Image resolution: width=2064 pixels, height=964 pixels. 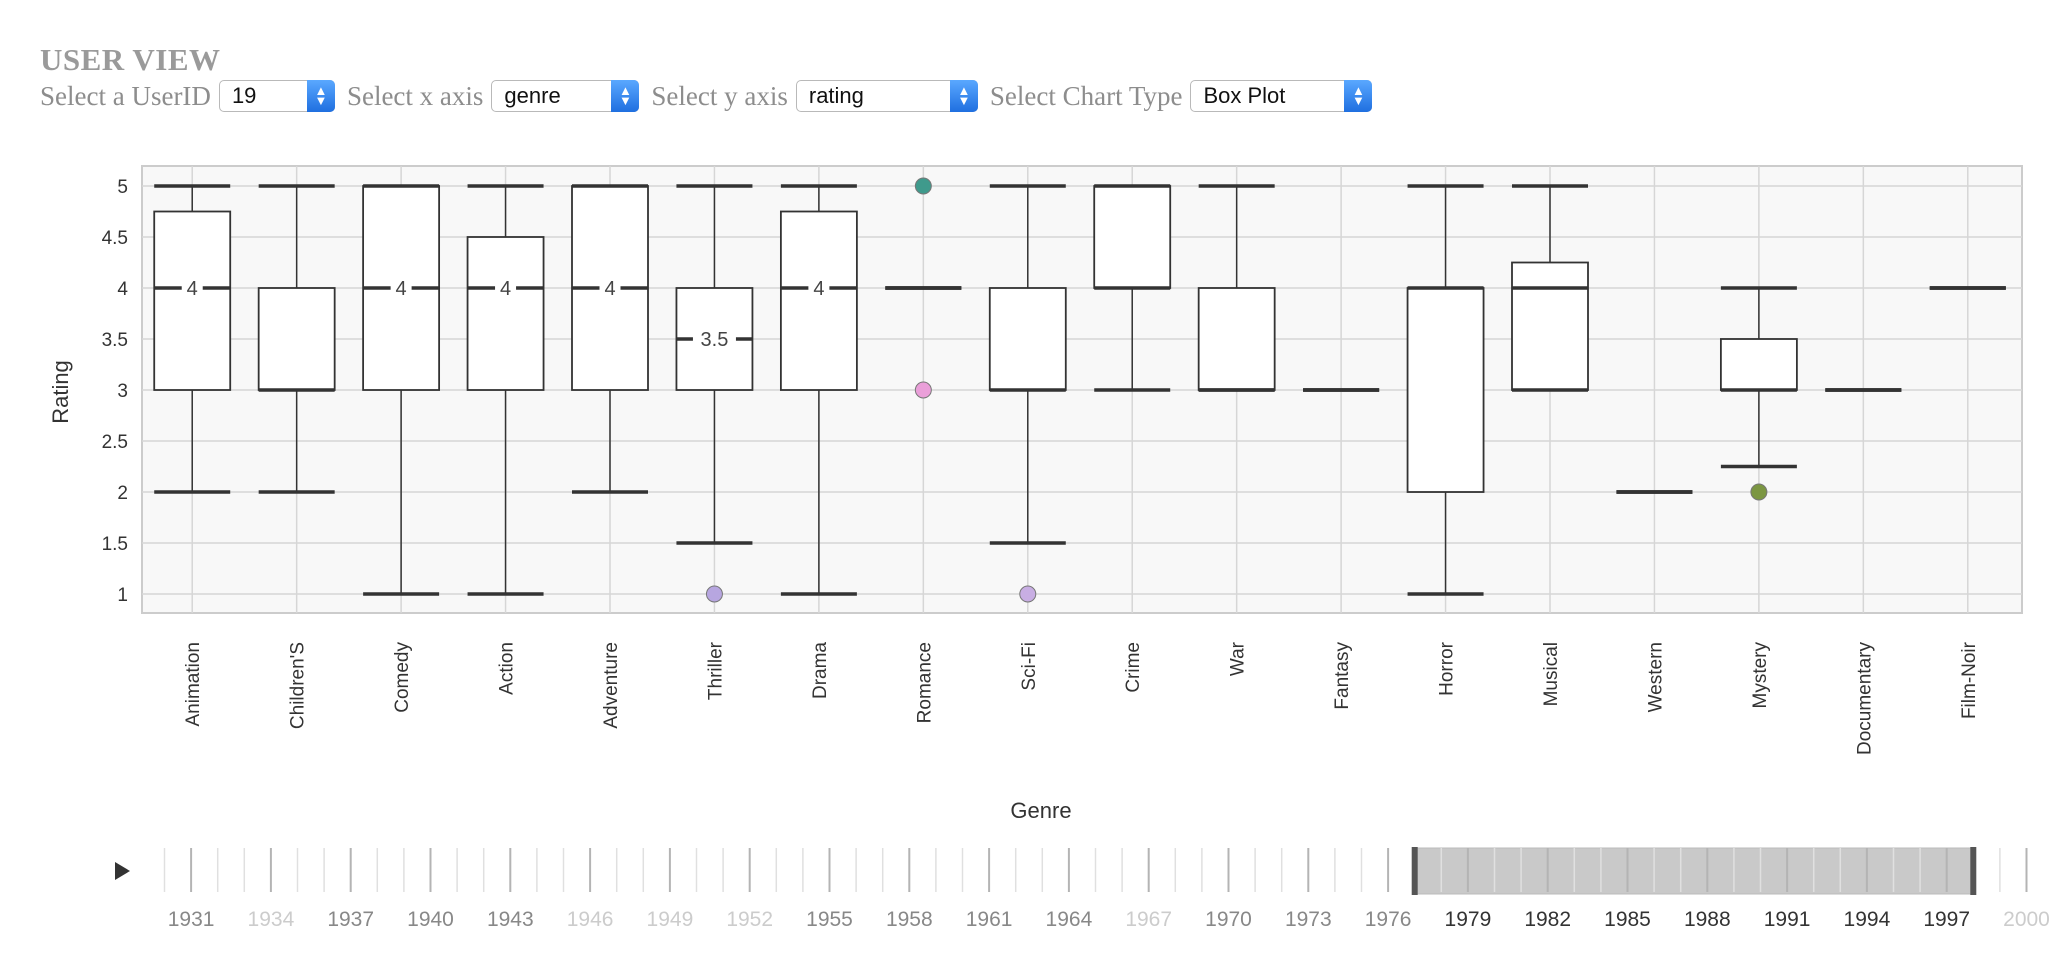 I want to click on timeline-year-label: 1988, so click(x=1707, y=919).